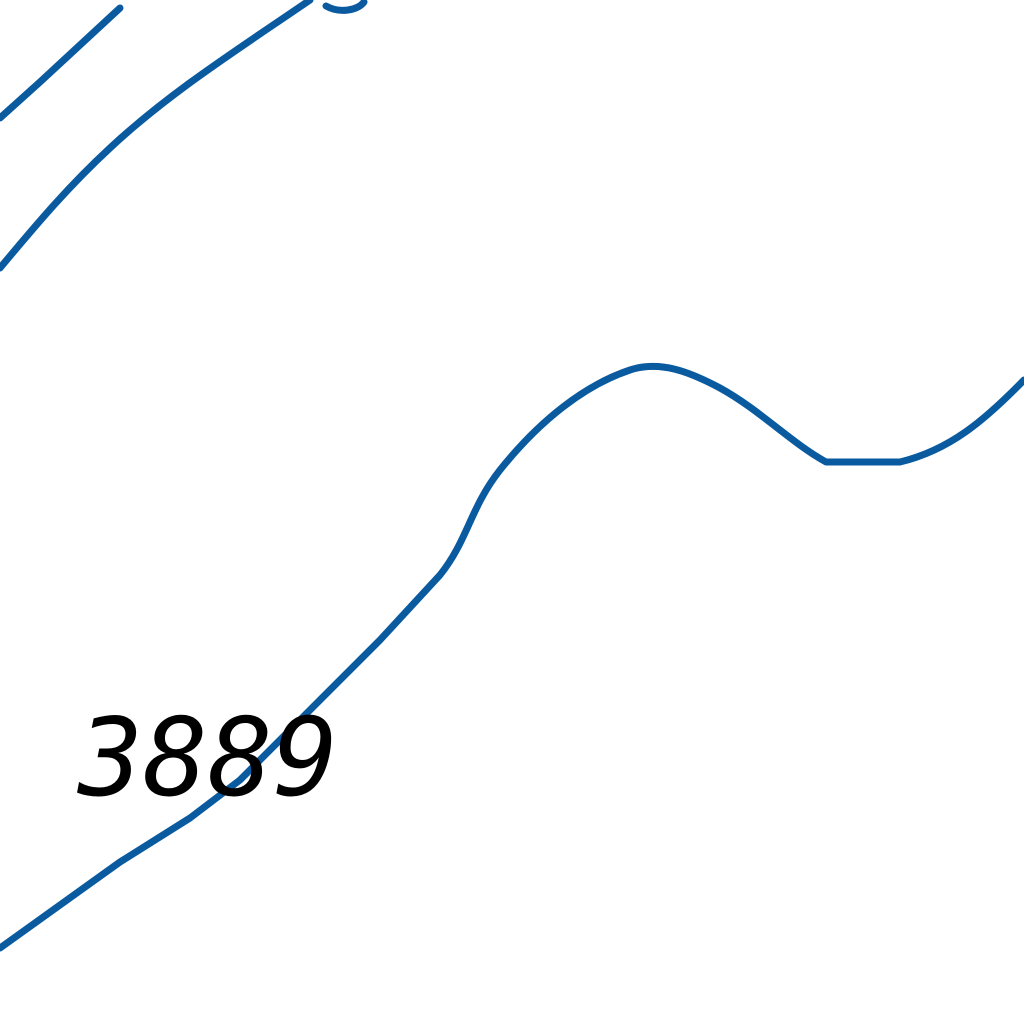 This screenshot has height=1024, width=1024. What do you see at coordinates (345, 7) in the screenshot?
I see `contour-line-fragment-top` at bounding box center [345, 7].